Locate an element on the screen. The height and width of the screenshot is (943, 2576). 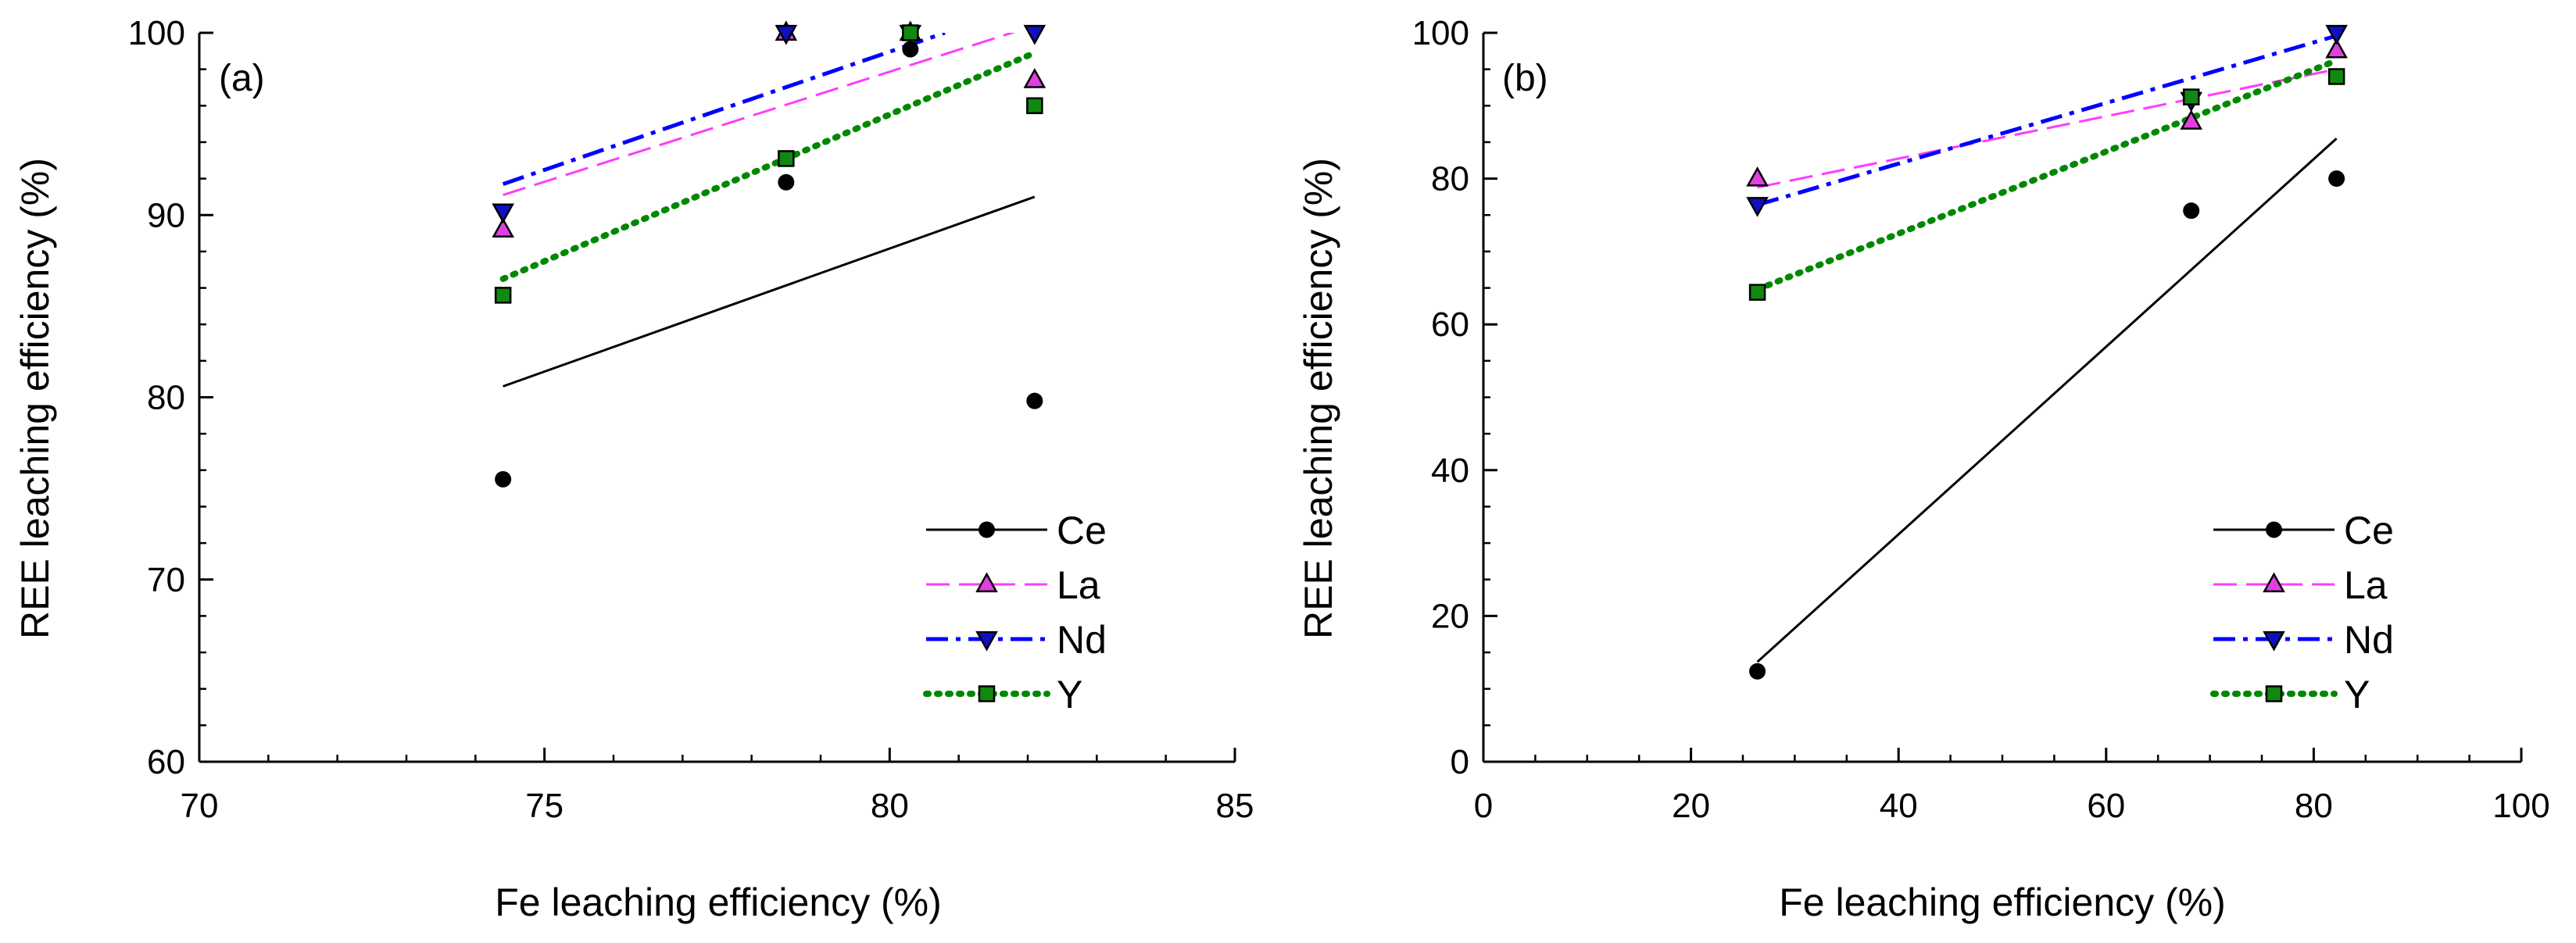
y-tick-label: 0 is located at coordinates (1460, 762).